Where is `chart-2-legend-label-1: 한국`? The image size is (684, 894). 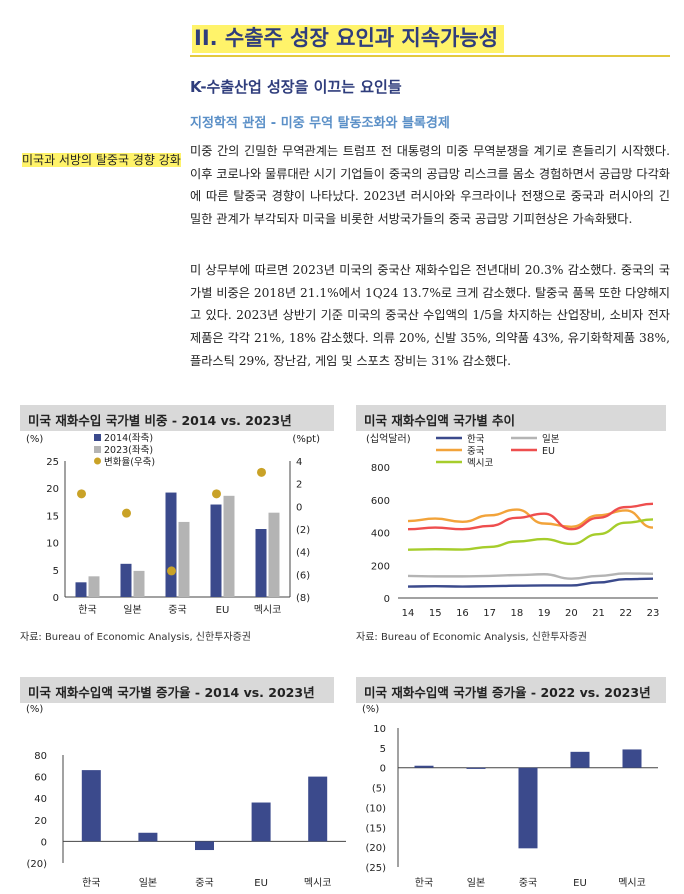
chart-2-legend-label-1: 한국 is located at coordinates (476, 439).